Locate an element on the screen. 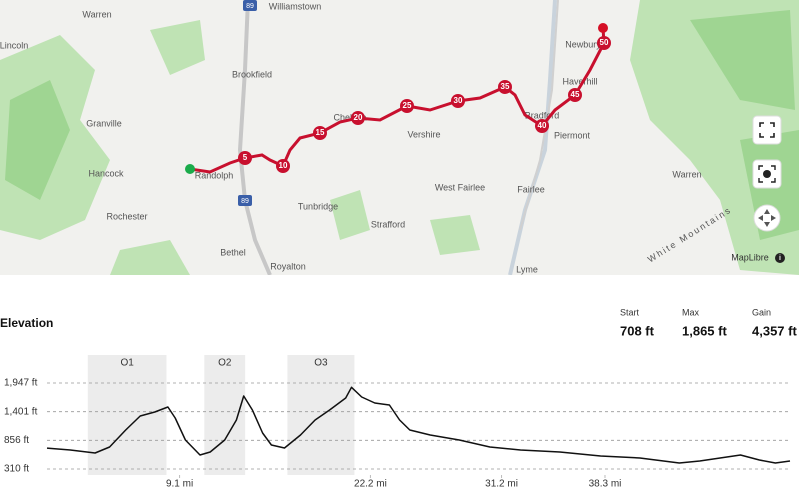 This screenshot has height=495, width=799. place: Granville is located at coordinates (104, 123).